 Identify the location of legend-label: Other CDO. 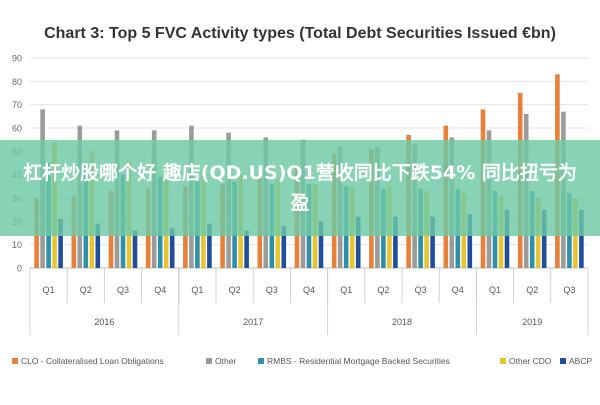
(530, 361).